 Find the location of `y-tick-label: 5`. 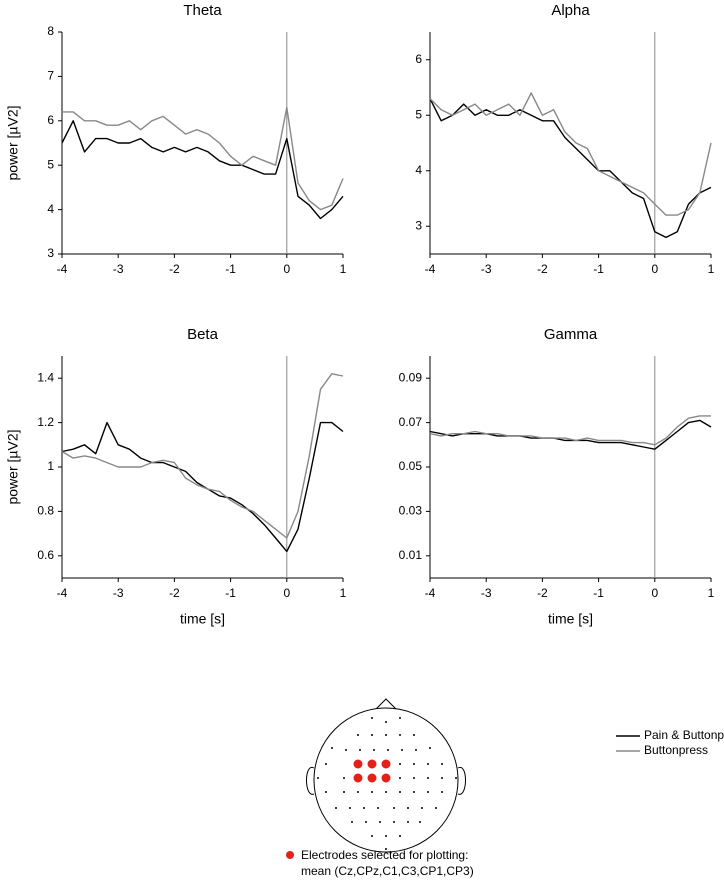

y-tick-label: 5 is located at coordinates (418, 114).